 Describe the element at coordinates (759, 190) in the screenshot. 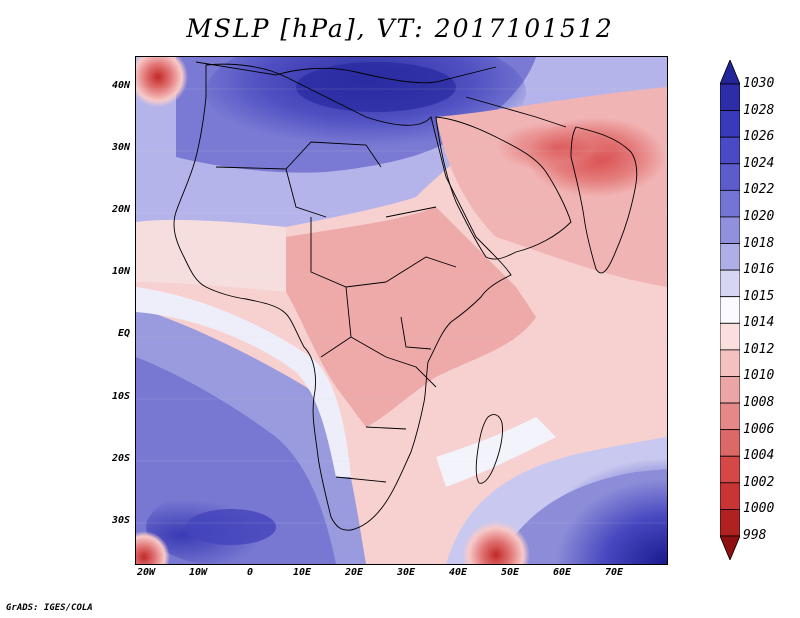

I see `colorbar-level-label: 1022` at that location.